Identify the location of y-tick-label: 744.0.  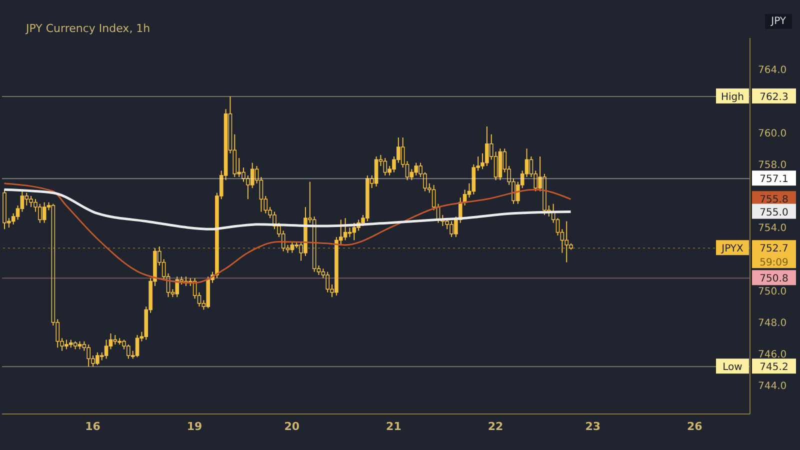
(772, 386).